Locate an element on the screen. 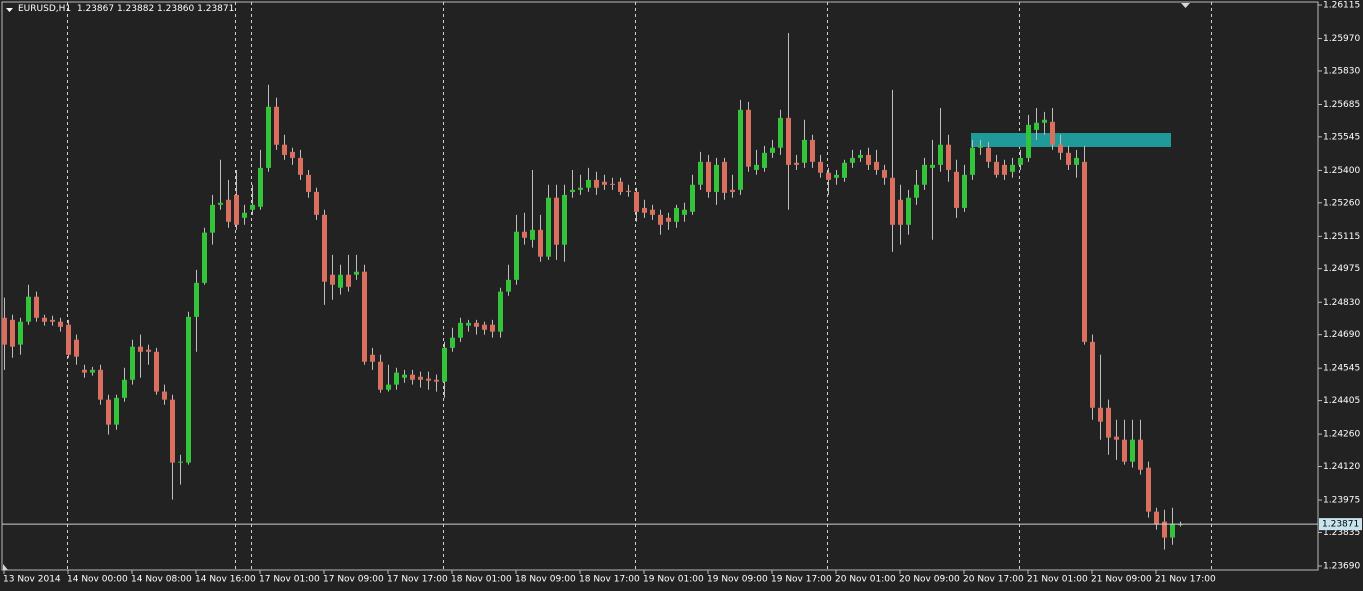 Image resolution: width=1363 pixels, height=591 pixels. y-tick-label: 1.26115 is located at coordinates (1341, 6).